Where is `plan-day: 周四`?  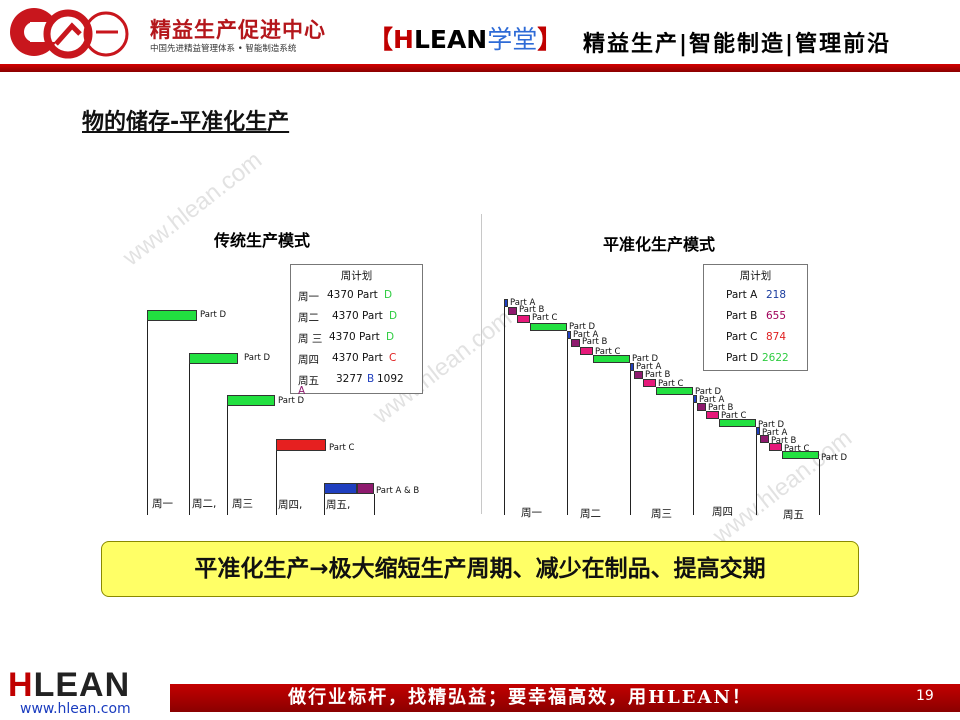
plan-day: 周四 is located at coordinates (308, 360).